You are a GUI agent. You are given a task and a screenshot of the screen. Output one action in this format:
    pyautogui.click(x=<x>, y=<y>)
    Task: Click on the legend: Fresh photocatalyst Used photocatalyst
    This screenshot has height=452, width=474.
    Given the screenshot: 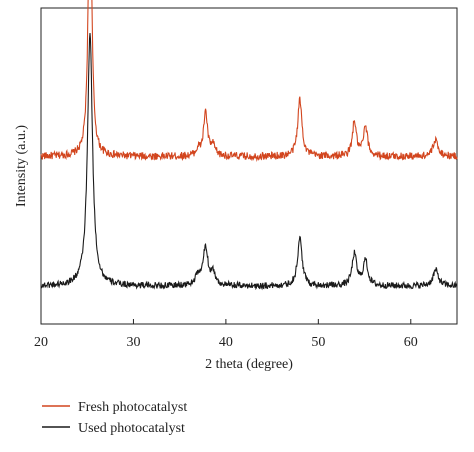 What is the action you would take?
    pyautogui.click(x=114, y=418)
    